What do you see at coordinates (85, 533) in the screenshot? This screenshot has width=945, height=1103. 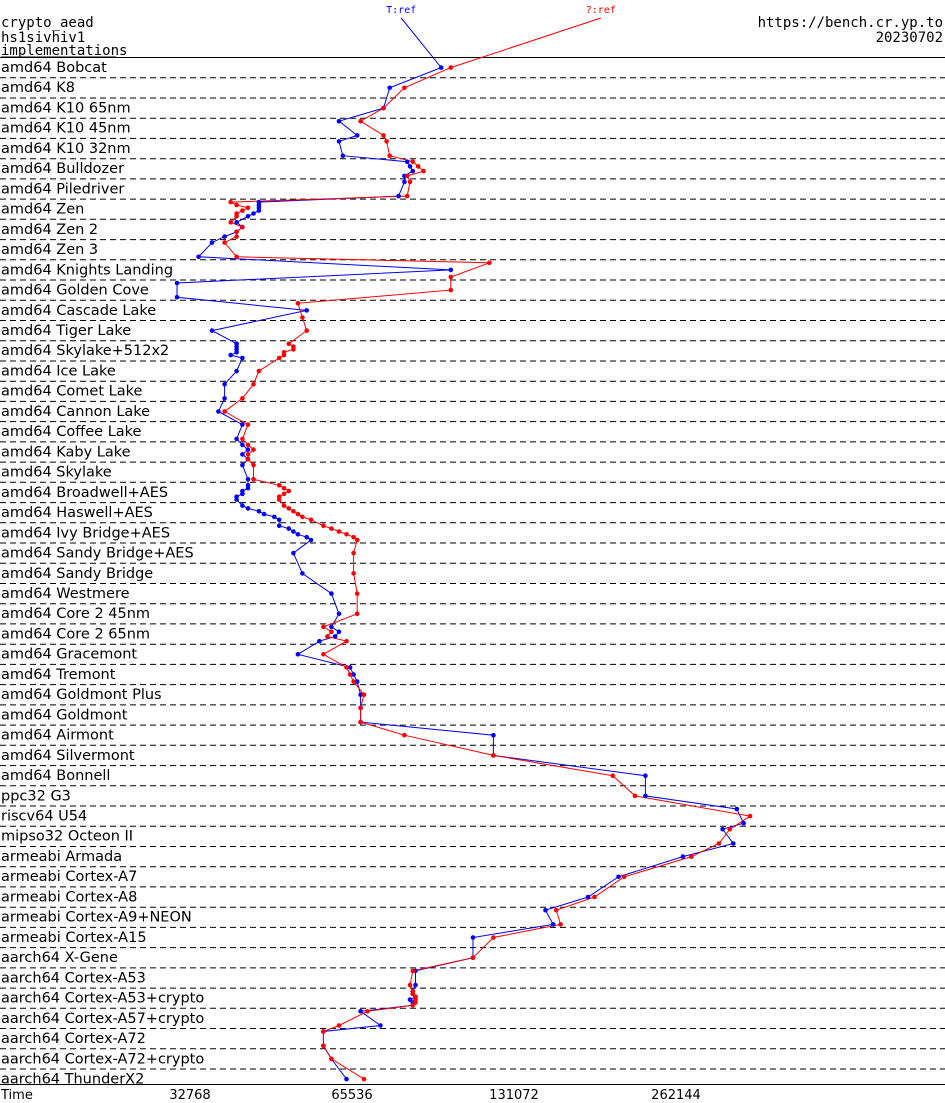 I see `platform-label: amd64 Ivy Bridge+AES` at bounding box center [85, 533].